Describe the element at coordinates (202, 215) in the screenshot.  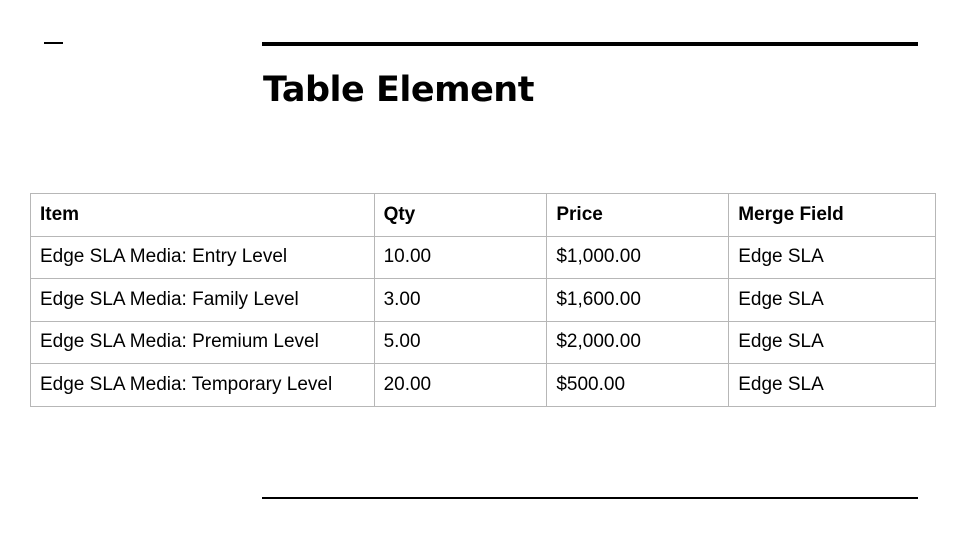
I see `header-item: Item` at that location.